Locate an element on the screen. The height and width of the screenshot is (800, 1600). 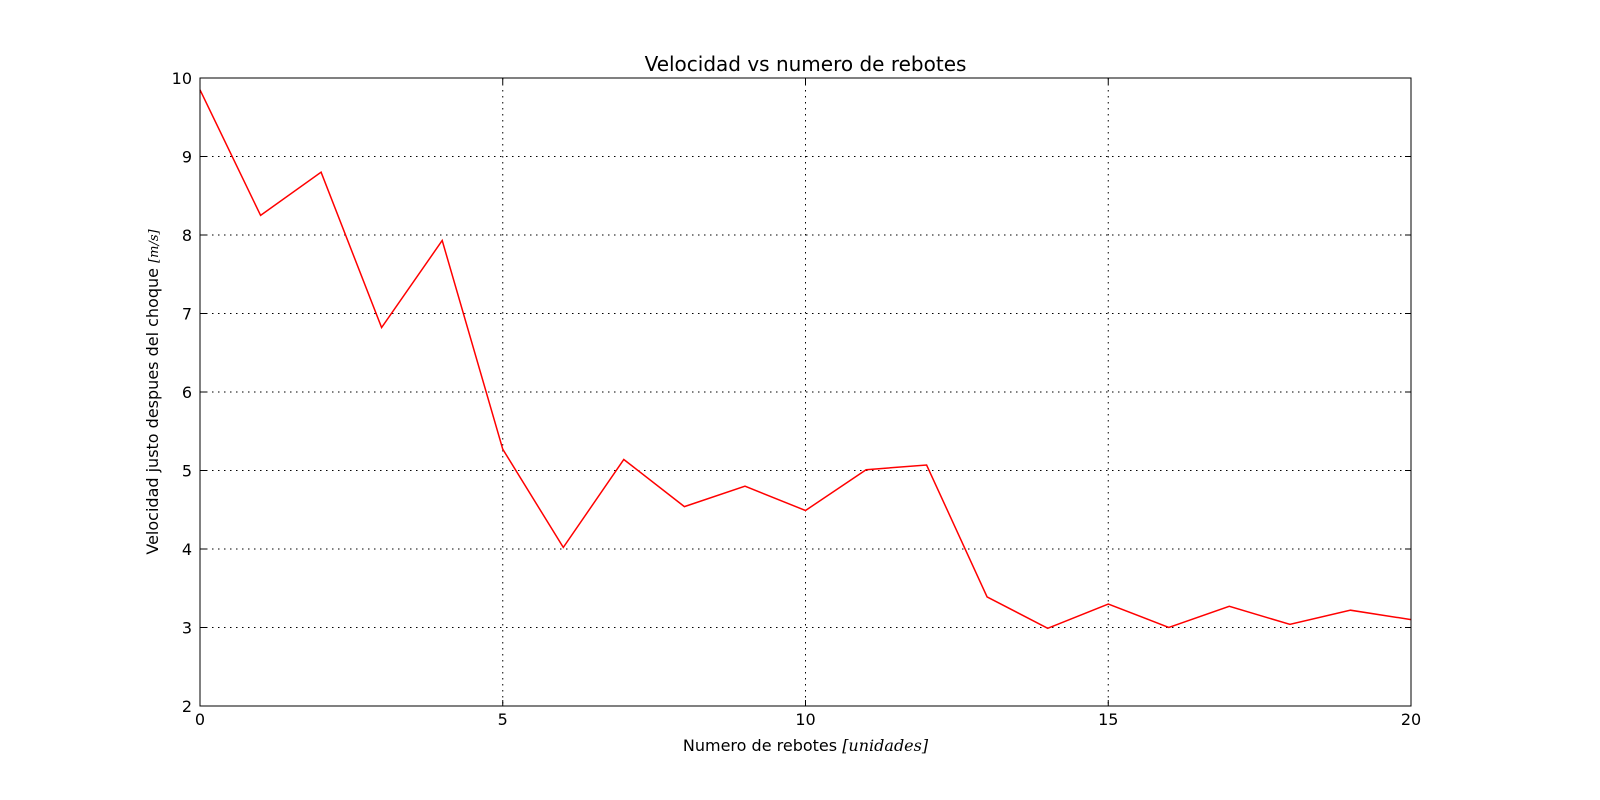
x-axis-label: Numero de rebotes [unidades] is located at coordinates (806, 745).